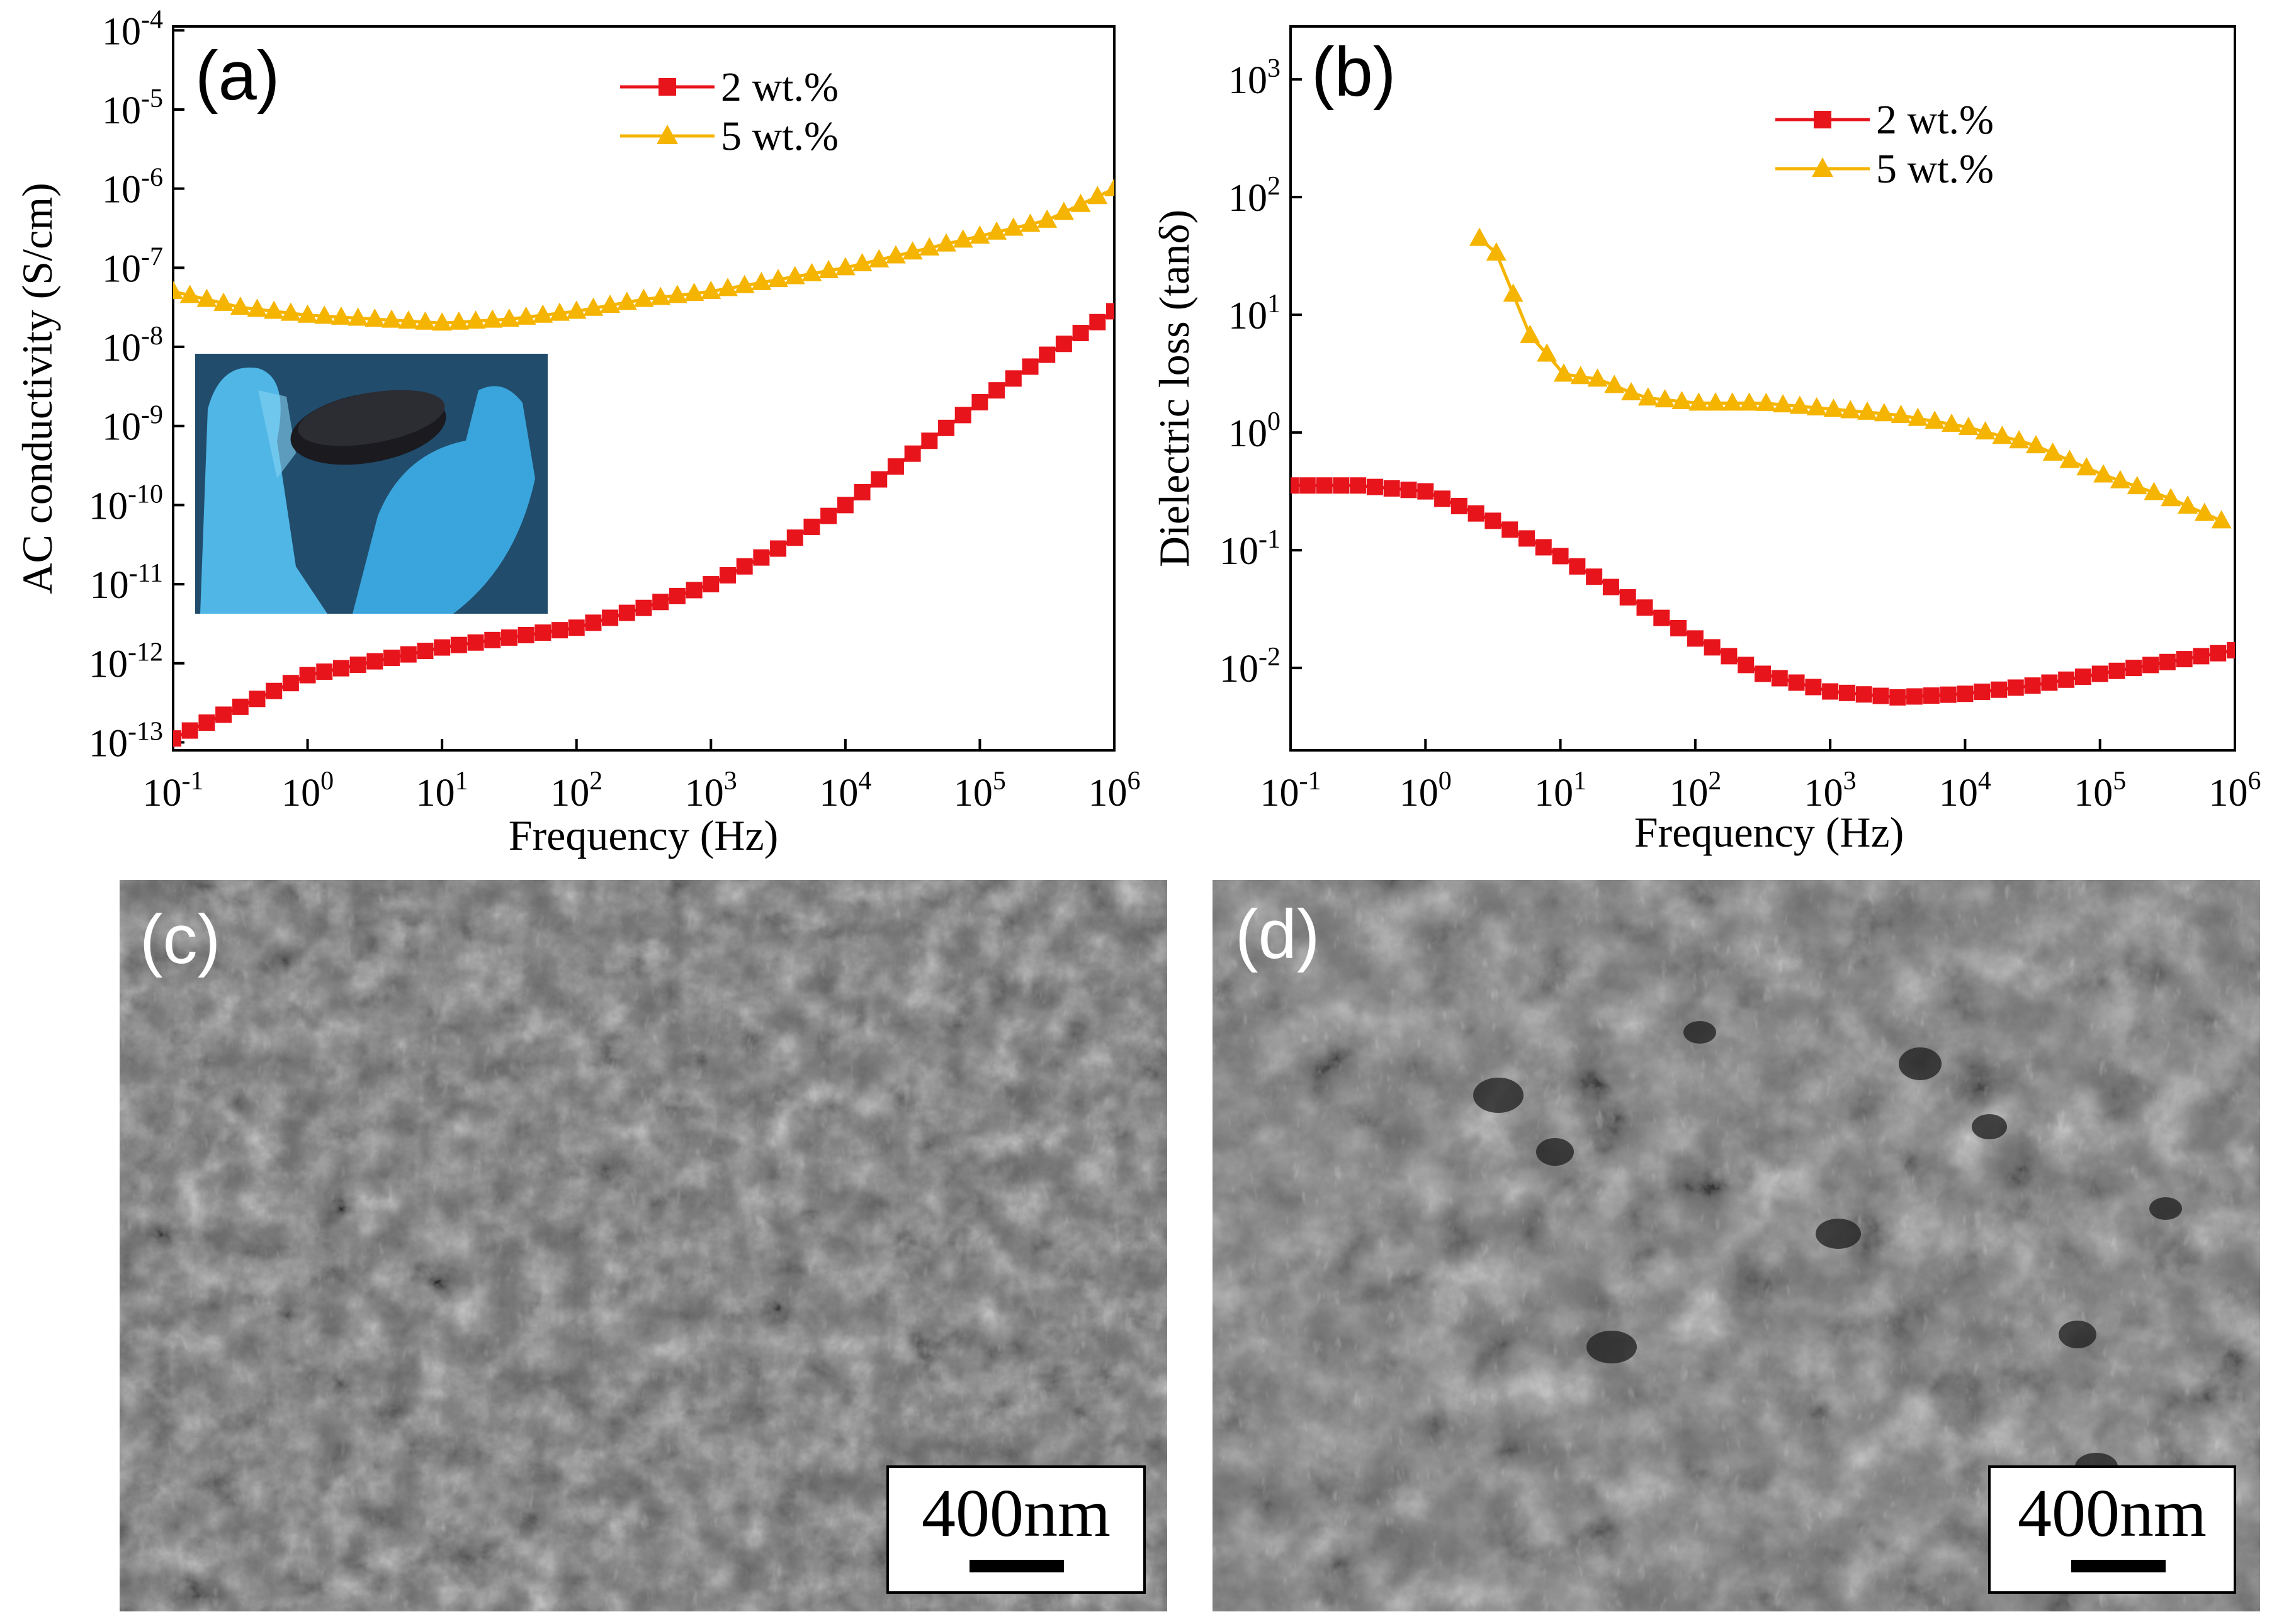 Image resolution: width=2284 pixels, height=1624 pixels. Describe the element at coordinates (1560, 791) in the screenshot. I see `x-tick-label: 10¹` at that location.